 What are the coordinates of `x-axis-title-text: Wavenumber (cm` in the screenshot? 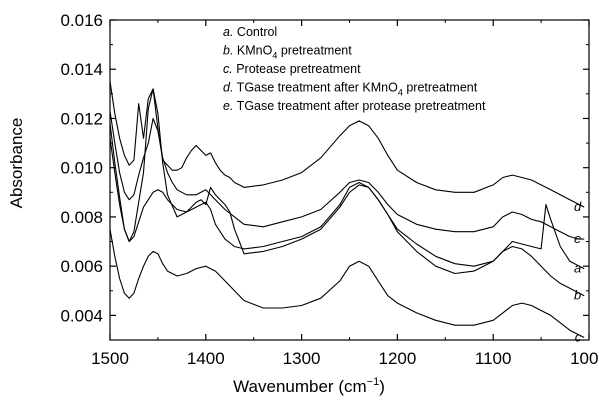 It's located at (300, 386).